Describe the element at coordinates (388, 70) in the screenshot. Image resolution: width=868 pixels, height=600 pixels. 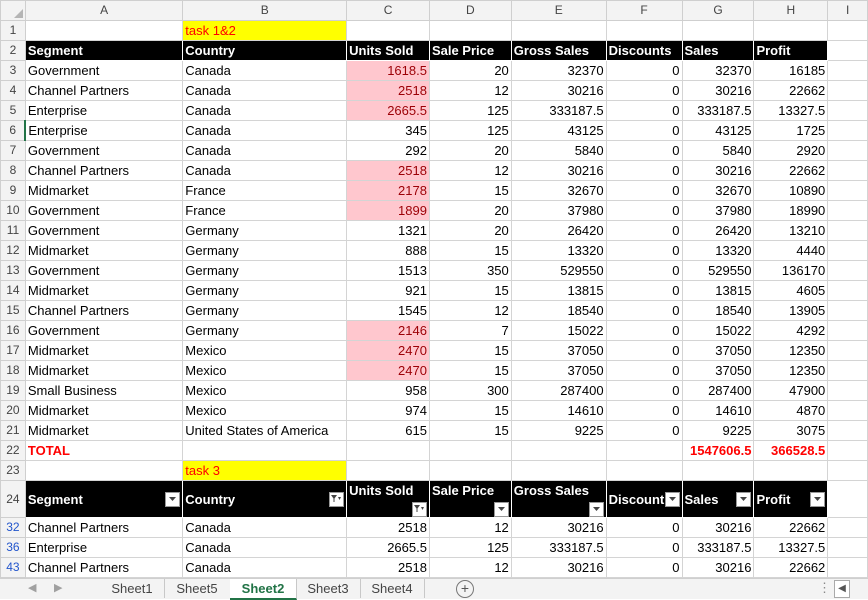
I see `units-sold-cell: 1618.5` at that location.